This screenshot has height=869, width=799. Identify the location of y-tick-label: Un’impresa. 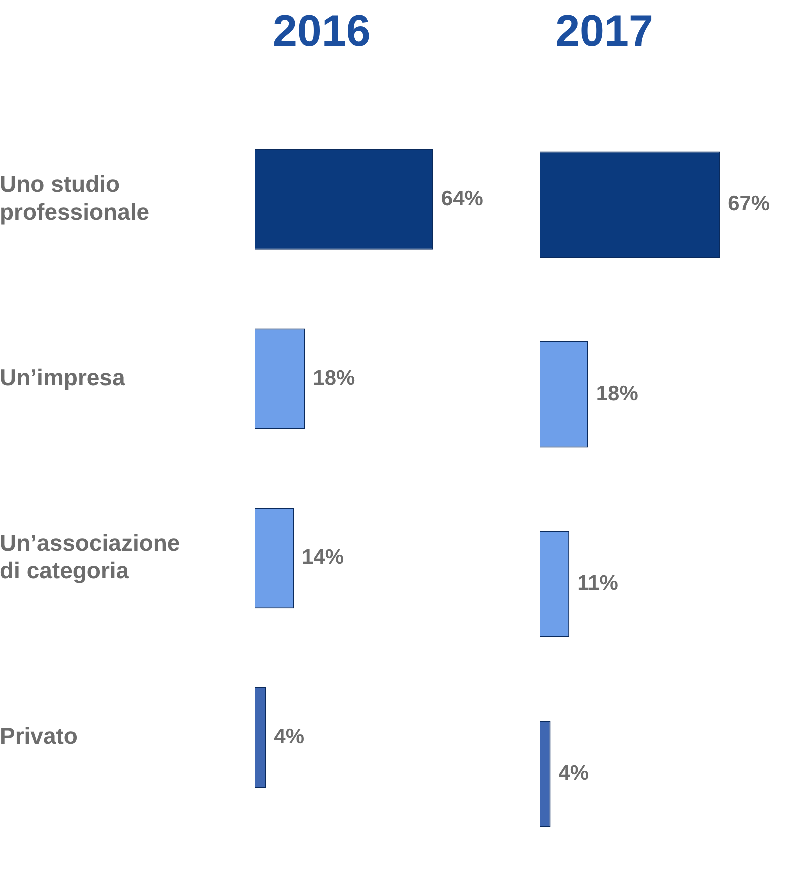
(63, 377).